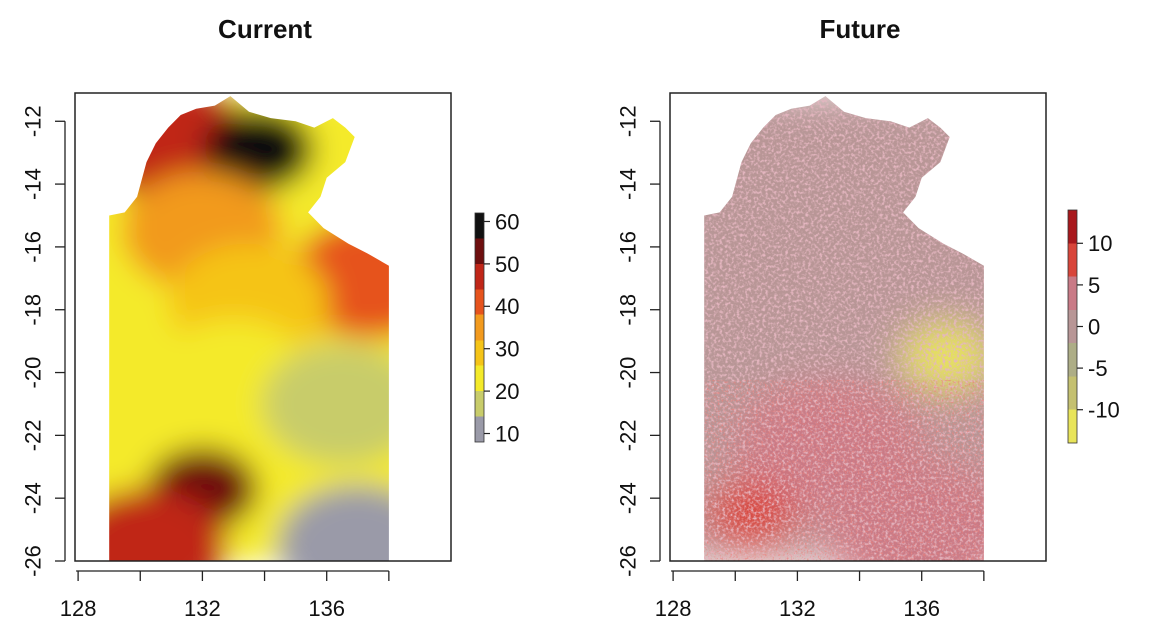  I want to click on current-colorbar-scale, so click(479, 327).